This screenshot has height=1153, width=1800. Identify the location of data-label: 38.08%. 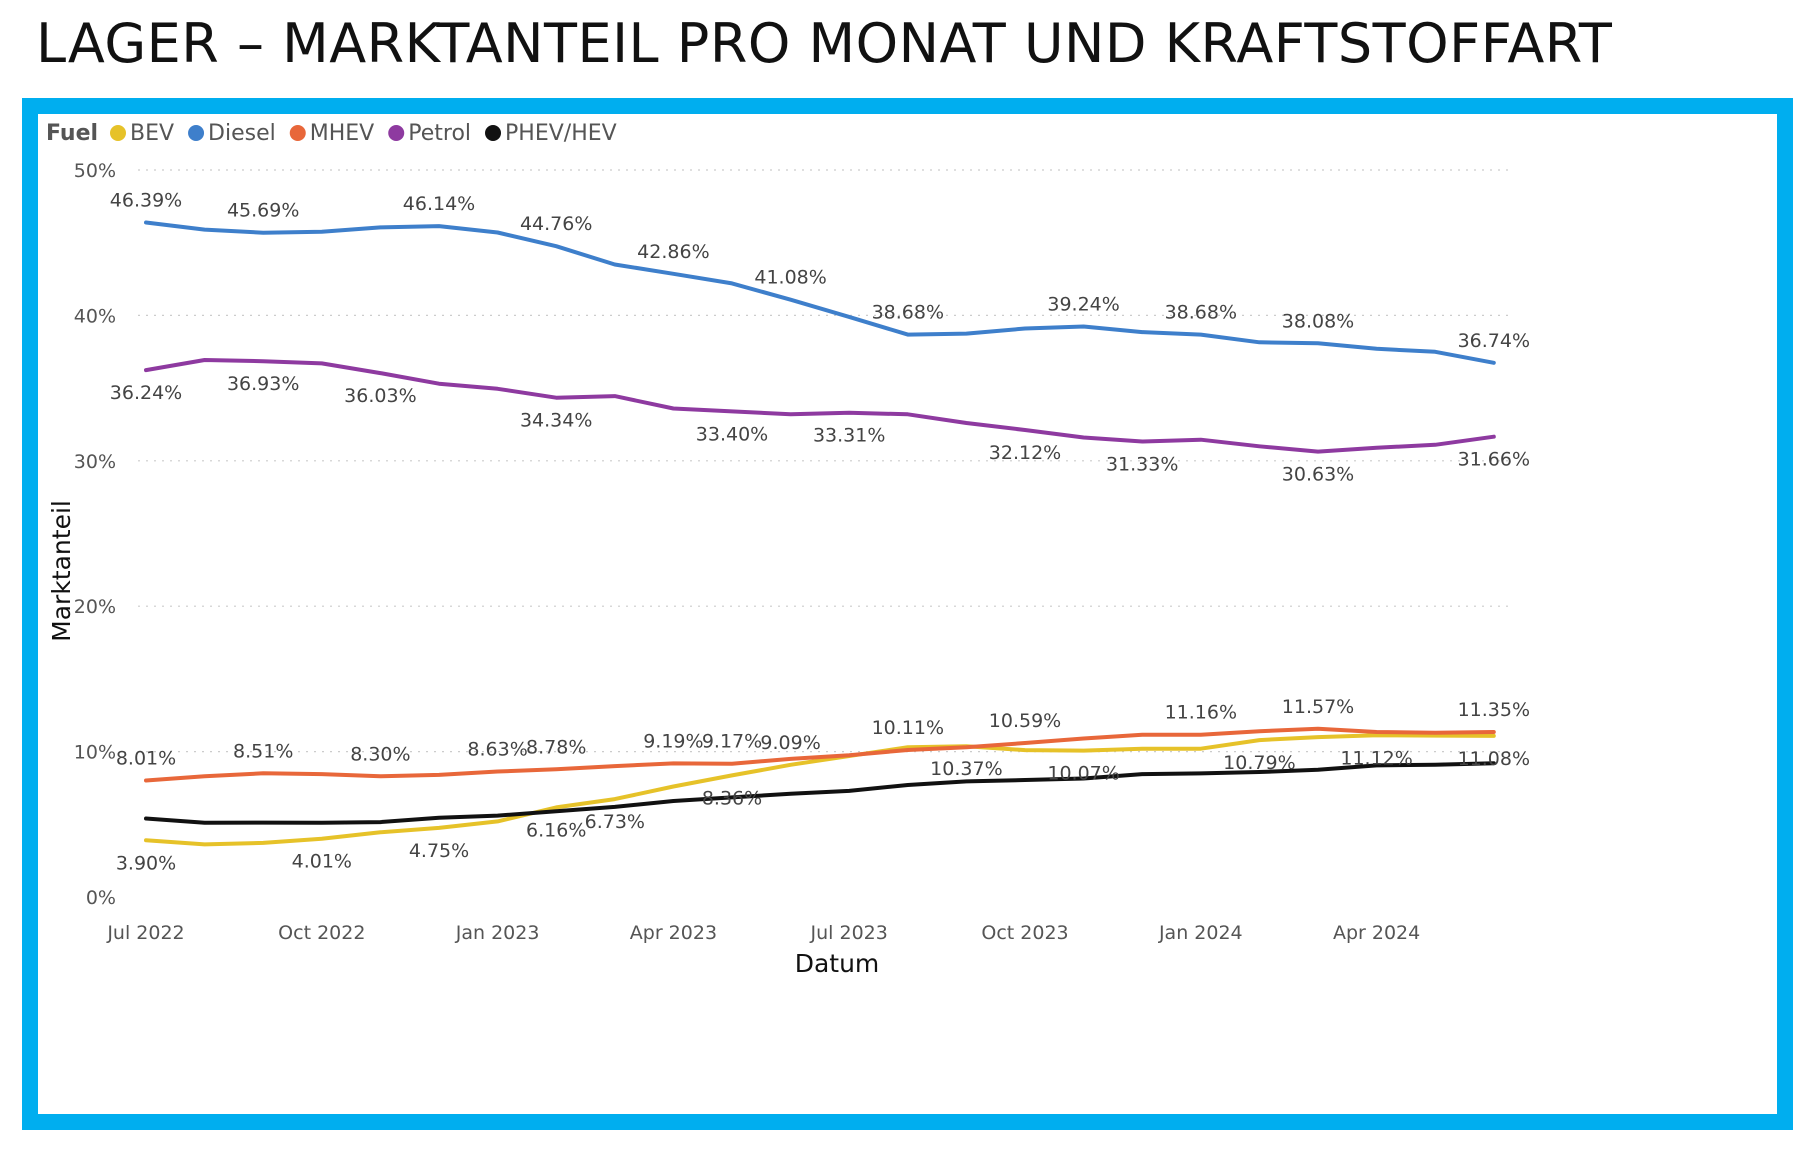
(1318, 321).